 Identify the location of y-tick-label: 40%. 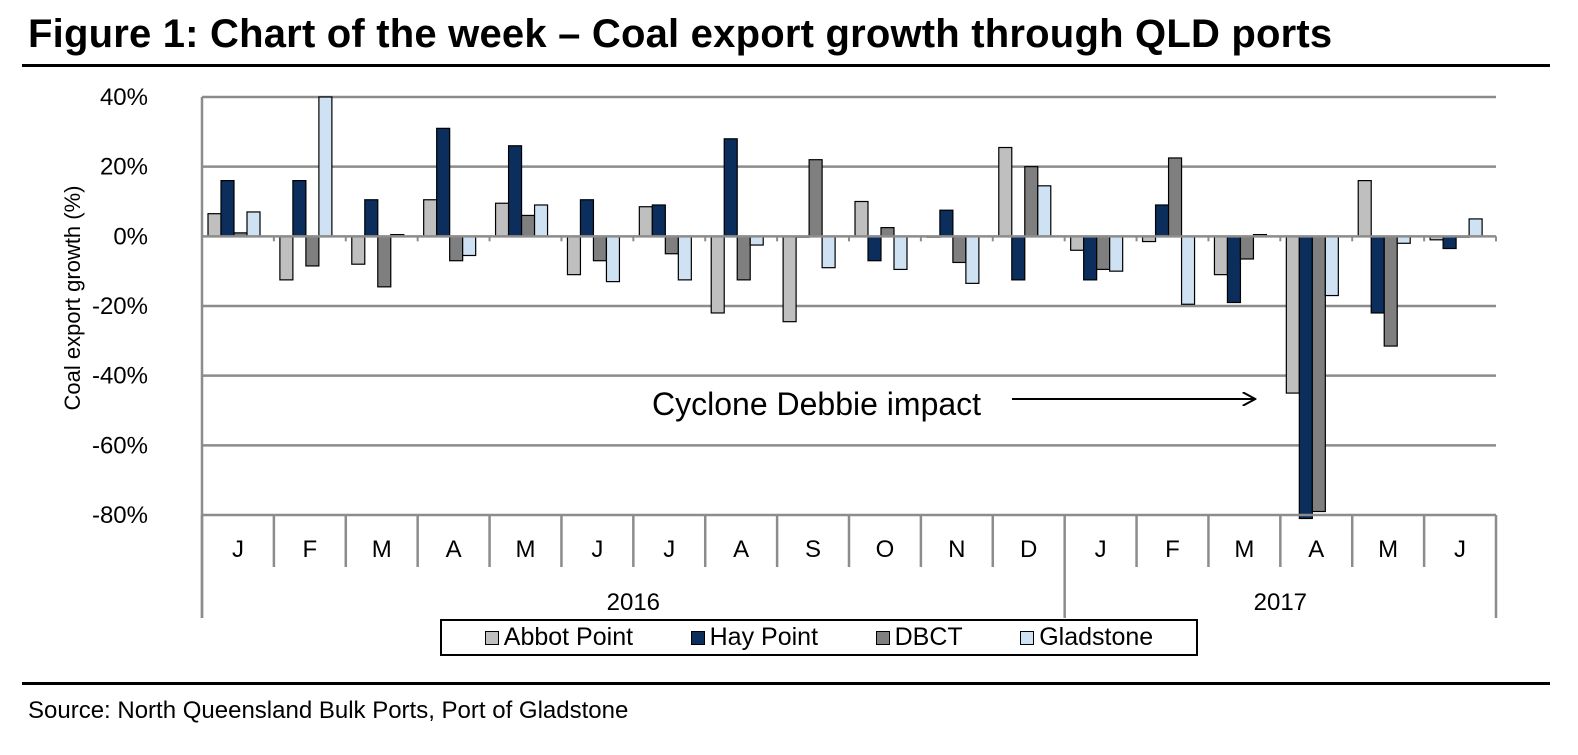
(124, 97).